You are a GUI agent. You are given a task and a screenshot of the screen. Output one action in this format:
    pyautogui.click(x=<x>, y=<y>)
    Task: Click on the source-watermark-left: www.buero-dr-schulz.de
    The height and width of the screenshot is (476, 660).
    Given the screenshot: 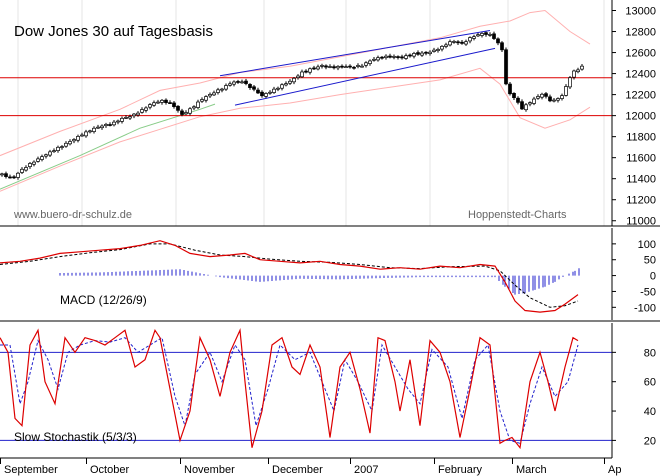 What is the action you would take?
    pyautogui.click(x=72, y=215)
    